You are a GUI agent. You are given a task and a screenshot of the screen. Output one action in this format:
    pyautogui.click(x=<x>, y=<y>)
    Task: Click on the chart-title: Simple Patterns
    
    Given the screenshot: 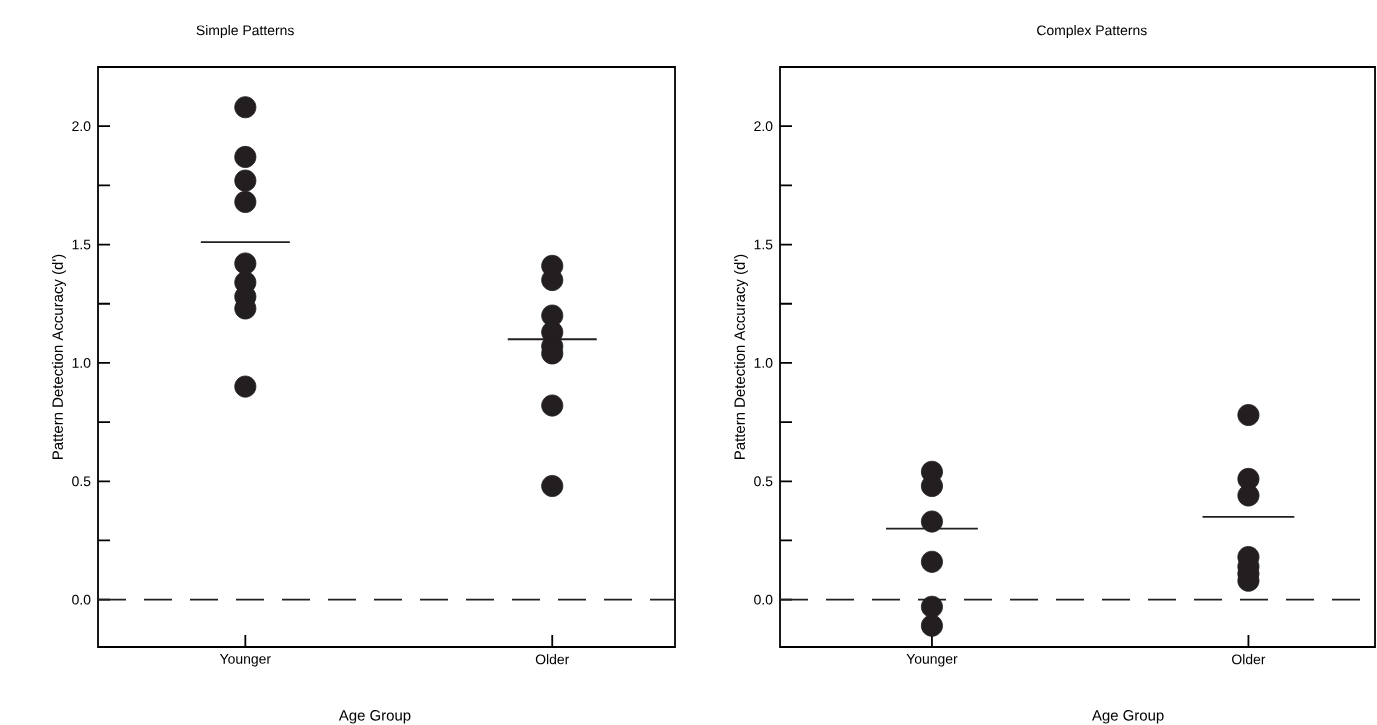 What is the action you would take?
    pyautogui.click(x=245, y=32)
    